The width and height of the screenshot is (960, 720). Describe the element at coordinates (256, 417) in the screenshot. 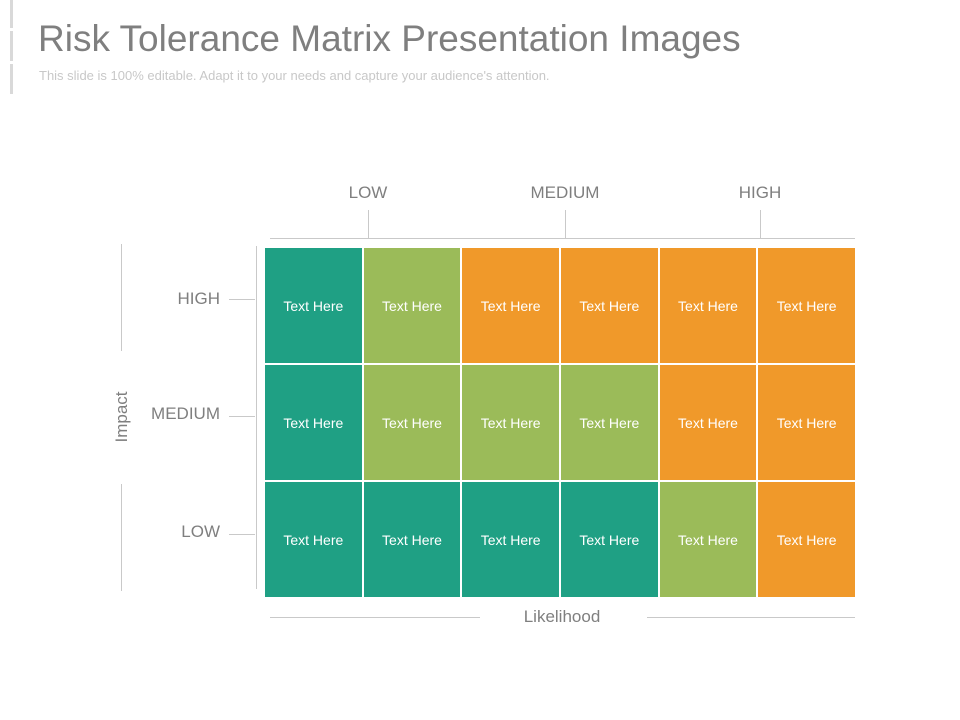

I see `row-axis-rule` at that location.